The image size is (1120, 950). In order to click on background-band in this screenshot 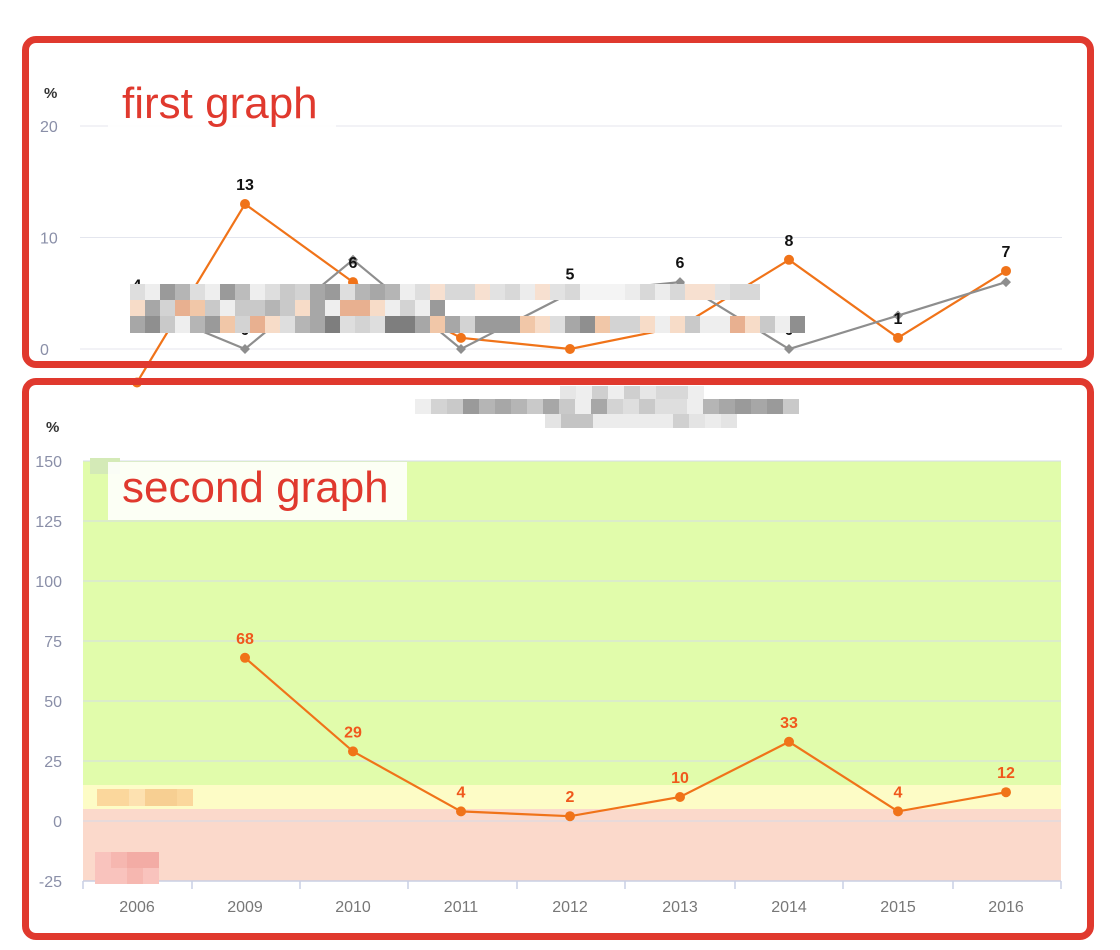, I will do `click(572, 797)`.